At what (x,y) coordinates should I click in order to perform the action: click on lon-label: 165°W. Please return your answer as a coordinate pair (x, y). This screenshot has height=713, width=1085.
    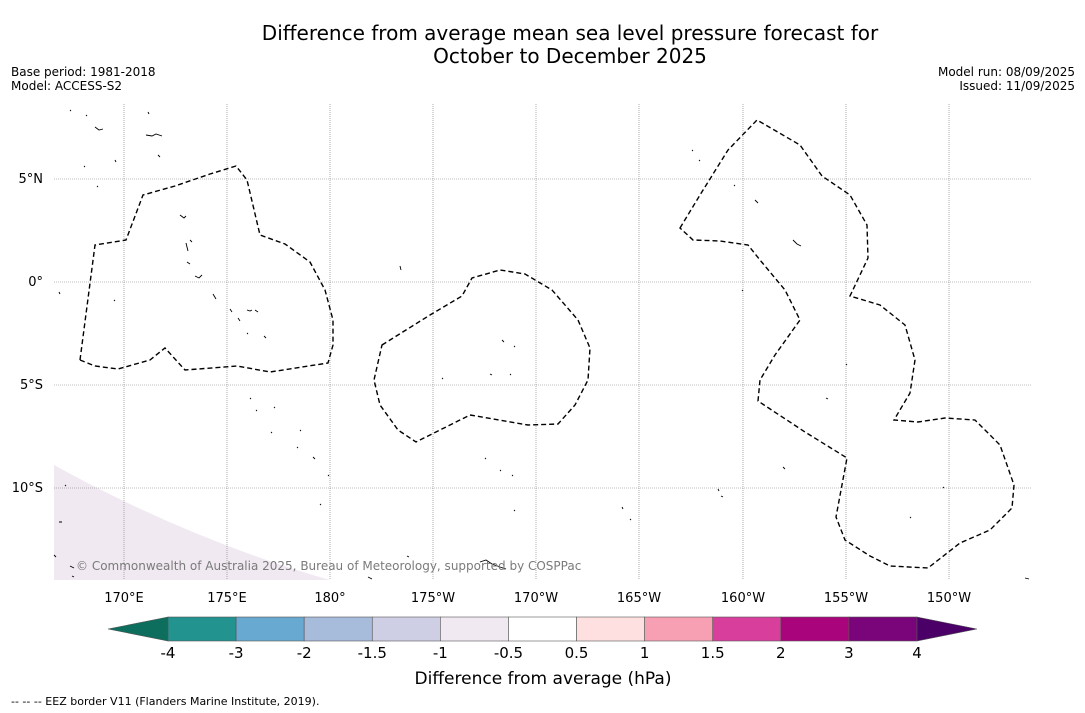
    Looking at the image, I should click on (639, 598).